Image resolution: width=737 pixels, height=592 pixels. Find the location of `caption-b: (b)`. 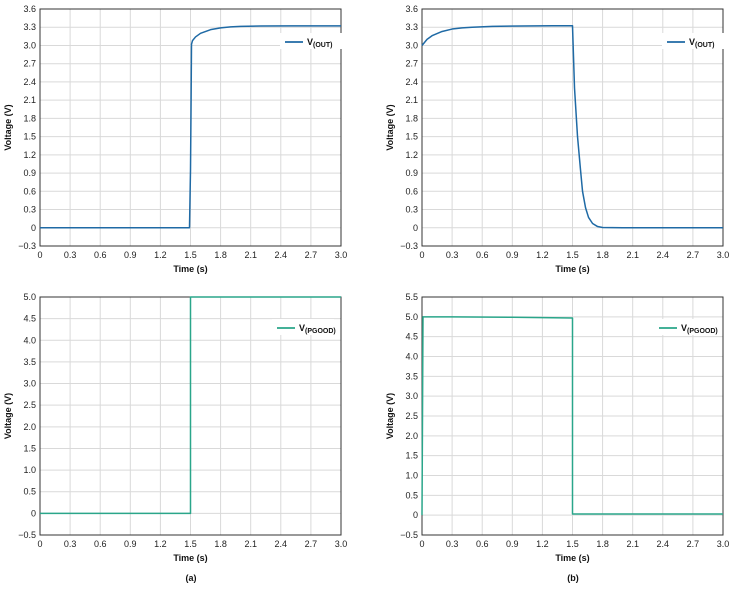

caption-b: (b) is located at coordinates (573, 578).